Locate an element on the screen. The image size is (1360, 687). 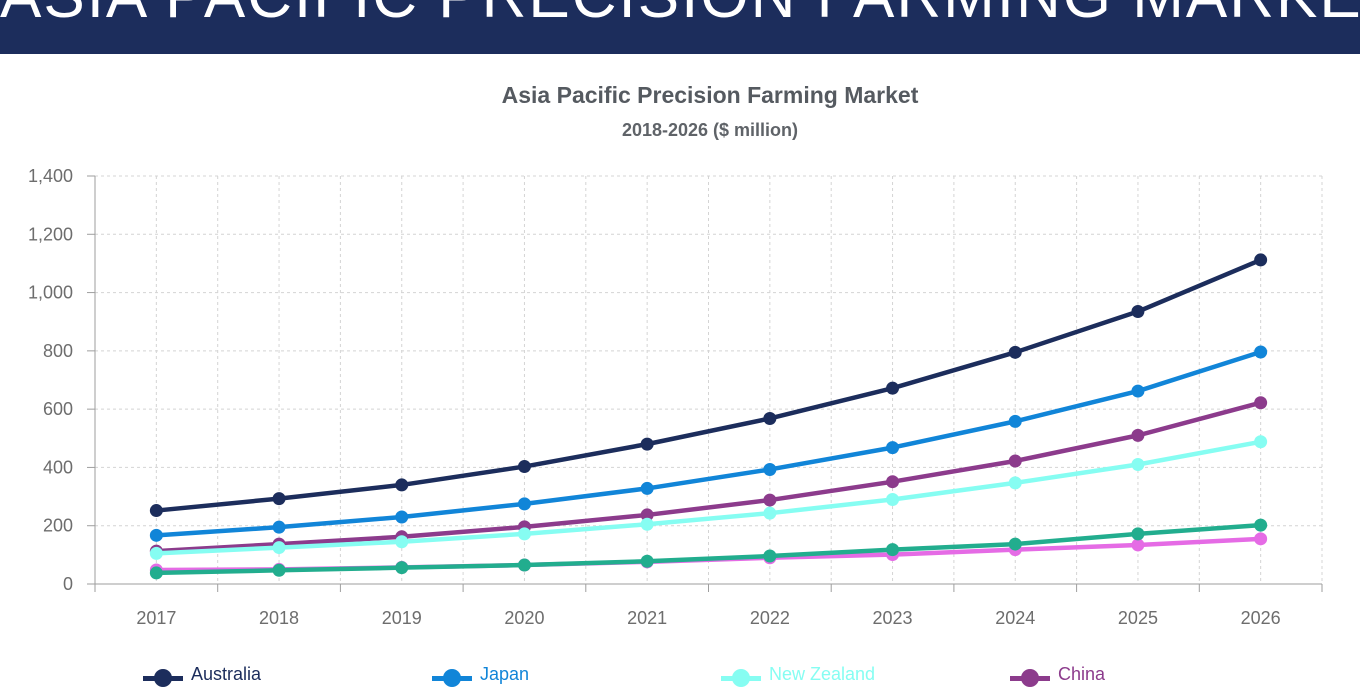
x-tick-label: 2019 is located at coordinates (402, 618).